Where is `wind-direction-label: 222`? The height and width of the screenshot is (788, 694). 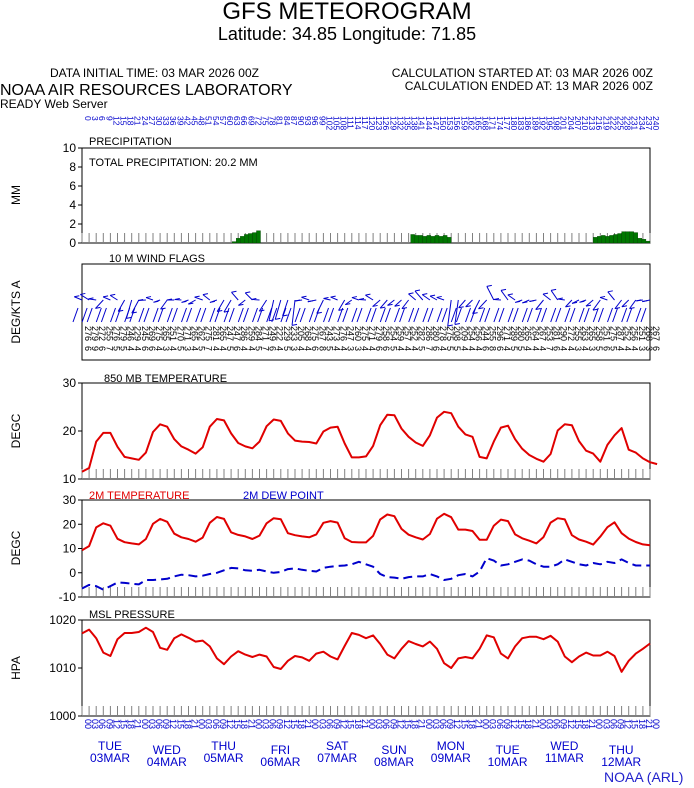
wind-direction-label: 222 is located at coordinates (280, 333).